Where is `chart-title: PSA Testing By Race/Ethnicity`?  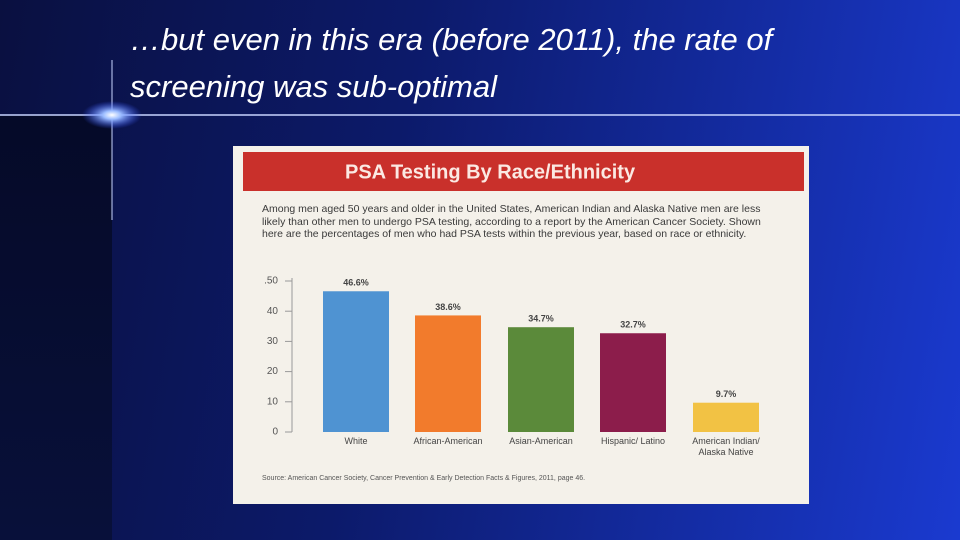
chart-title: PSA Testing By Race/Ethnicity is located at coordinates (490, 172).